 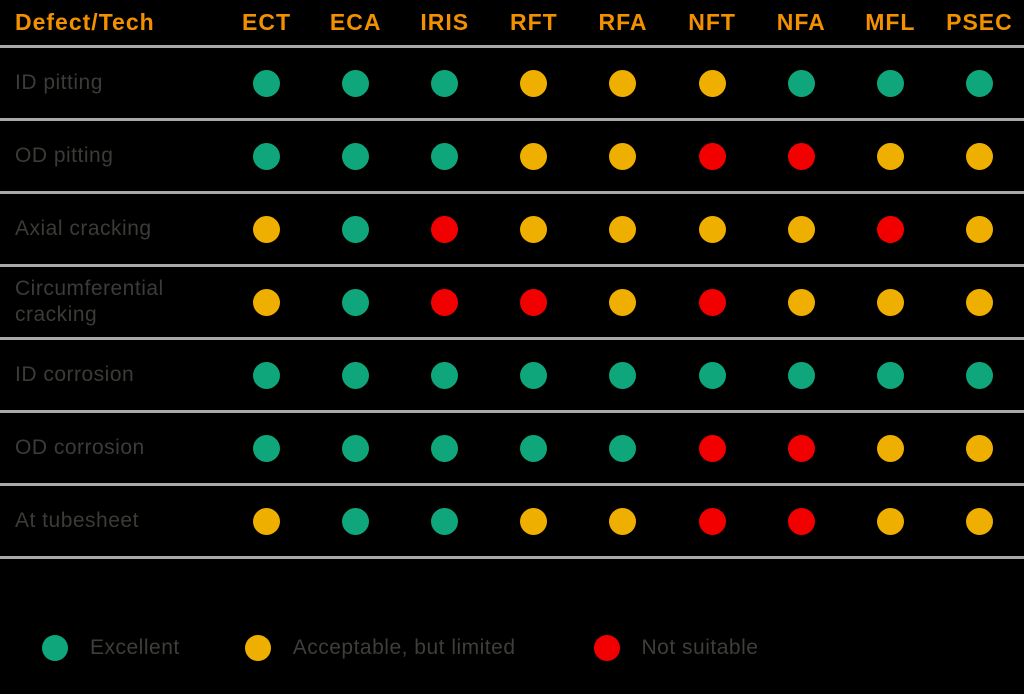 I want to click on tech-column-header-rfa: RFA, so click(x=623, y=22).